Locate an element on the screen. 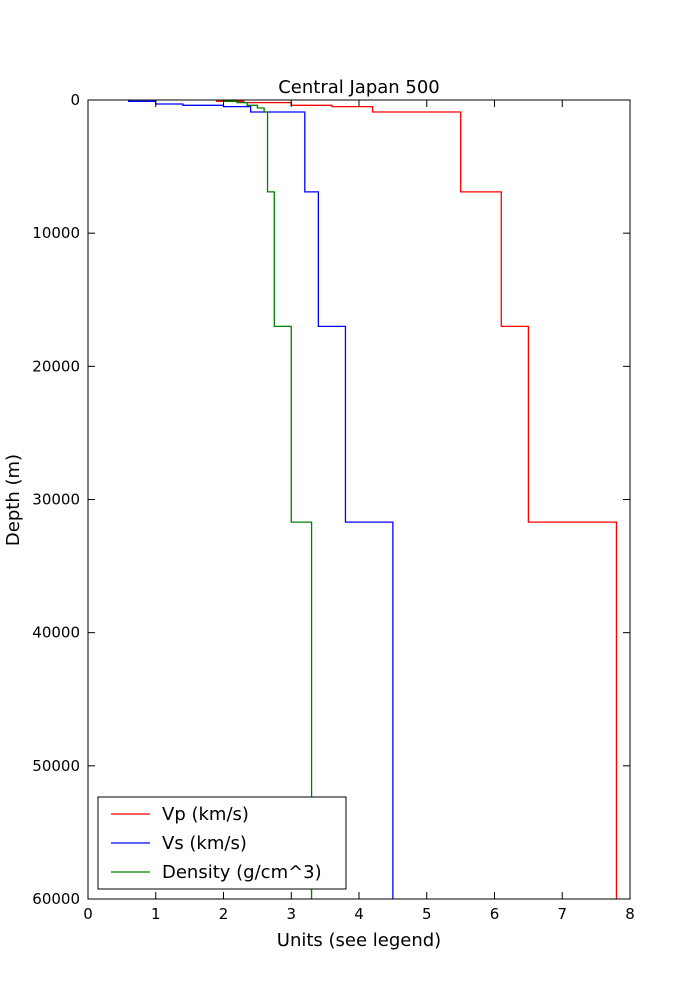 This screenshot has width=700, height=1000. x-tick-label: 0 is located at coordinates (88, 914).